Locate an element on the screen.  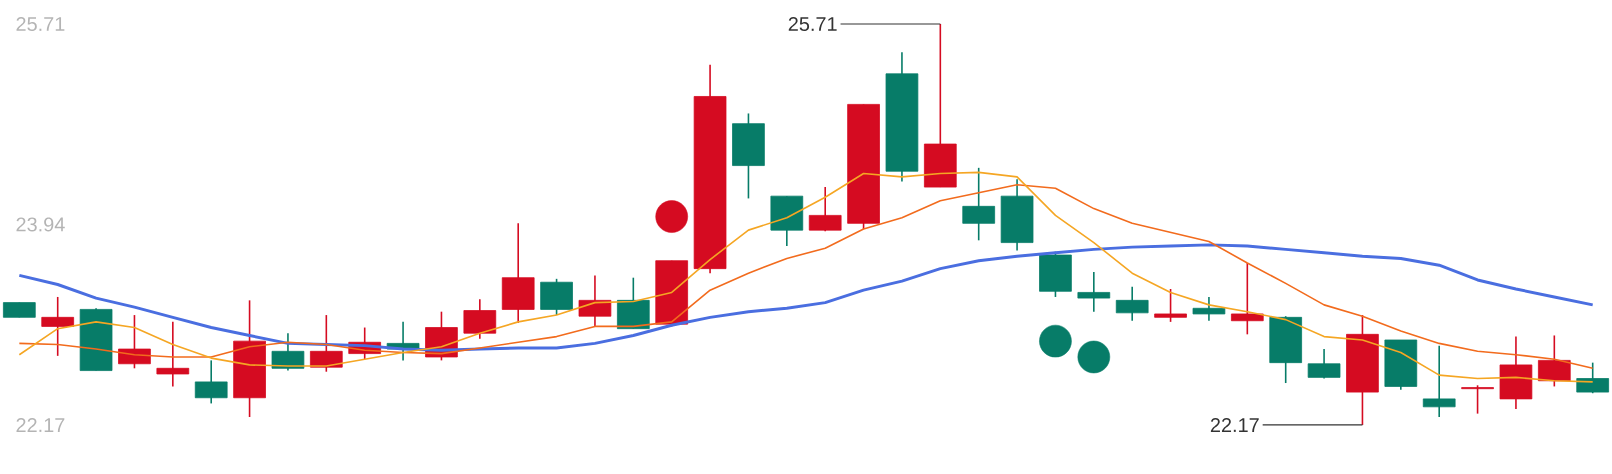
y-tick-label: 22.17 is located at coordinates (40, 425).